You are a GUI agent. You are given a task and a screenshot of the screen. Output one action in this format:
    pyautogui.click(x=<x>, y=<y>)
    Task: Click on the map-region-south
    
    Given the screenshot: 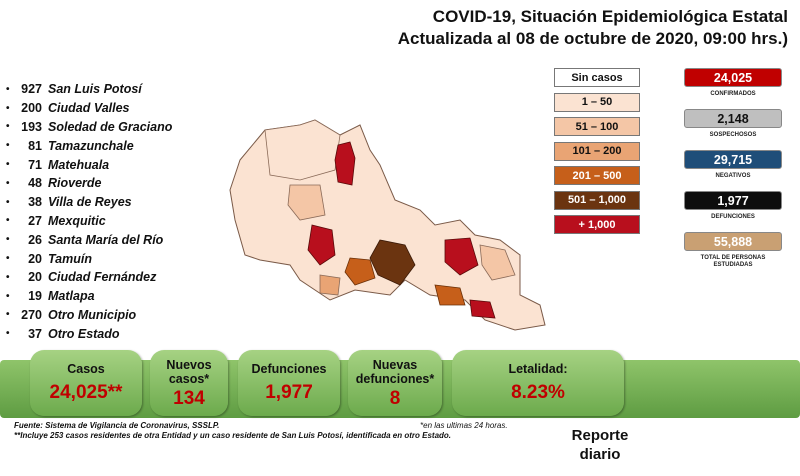 What is the action you would take?
    pyautogui.click(x=450, y=295)
    